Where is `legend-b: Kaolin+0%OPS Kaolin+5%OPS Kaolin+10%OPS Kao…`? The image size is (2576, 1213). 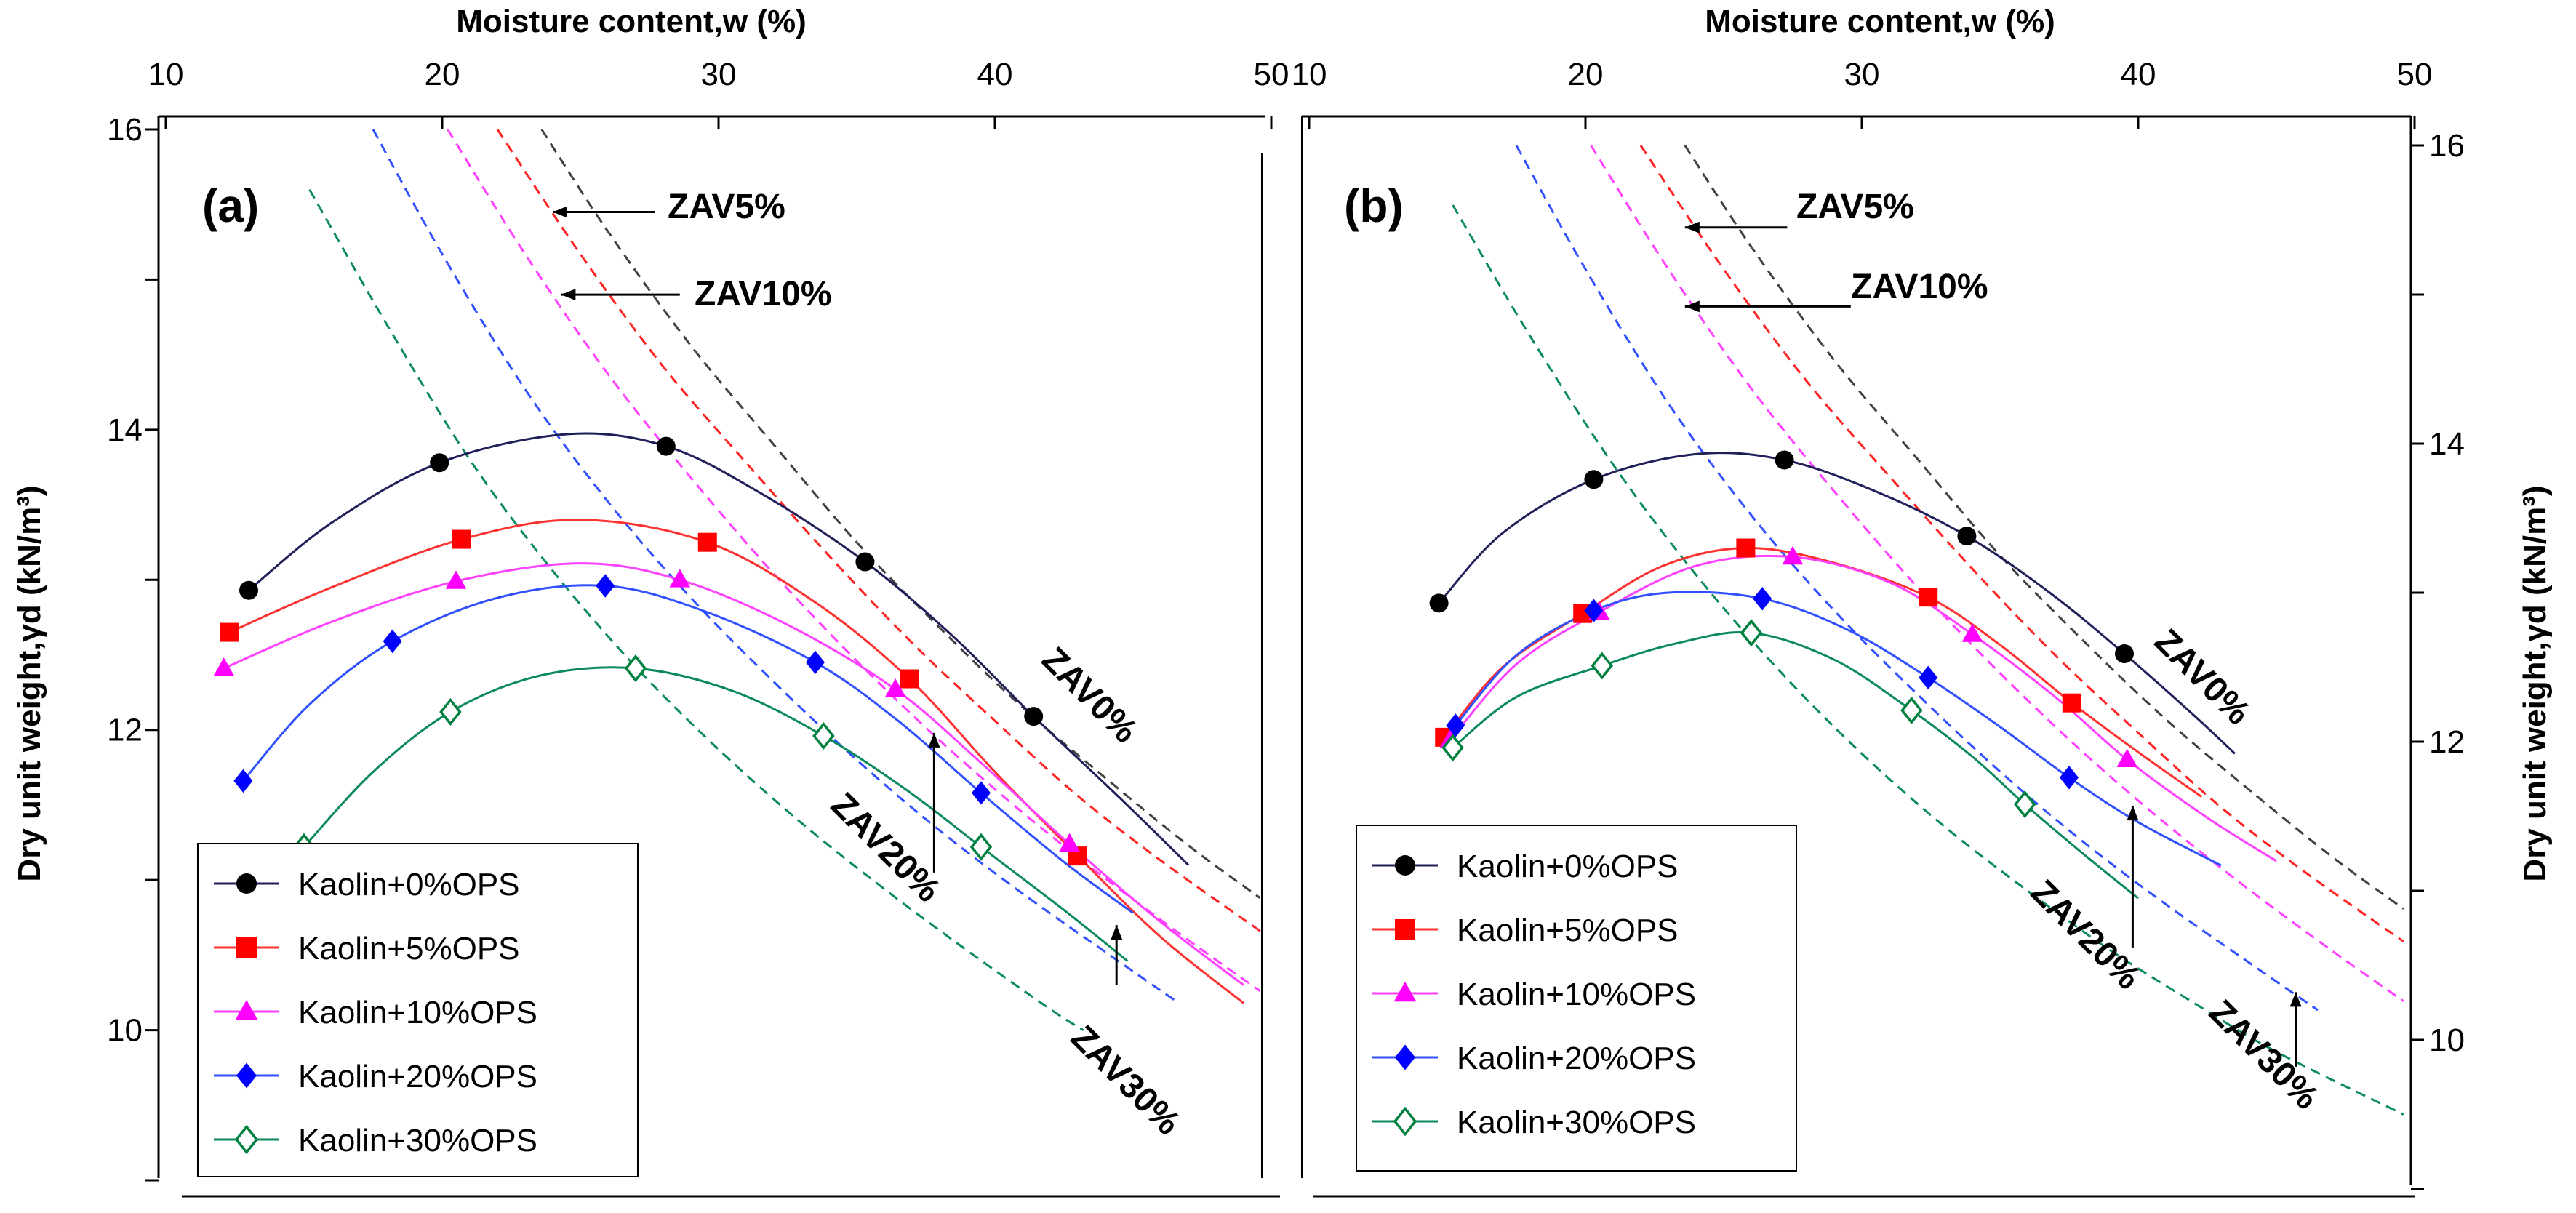 legend-b: Kaolin+0%OPS Kaolin+5%OPS Kaolin+10%OPS Kao… is located at coordinates (1576, 998).